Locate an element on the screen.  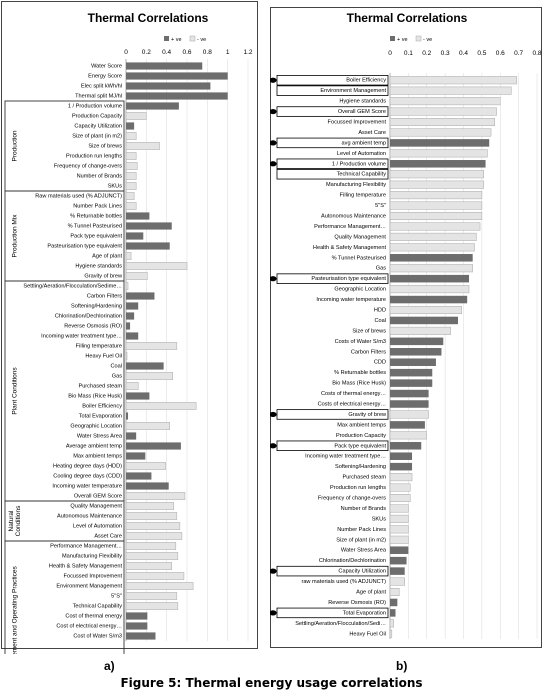
bar-label: Environment Management is located at coordinates (353, 91).